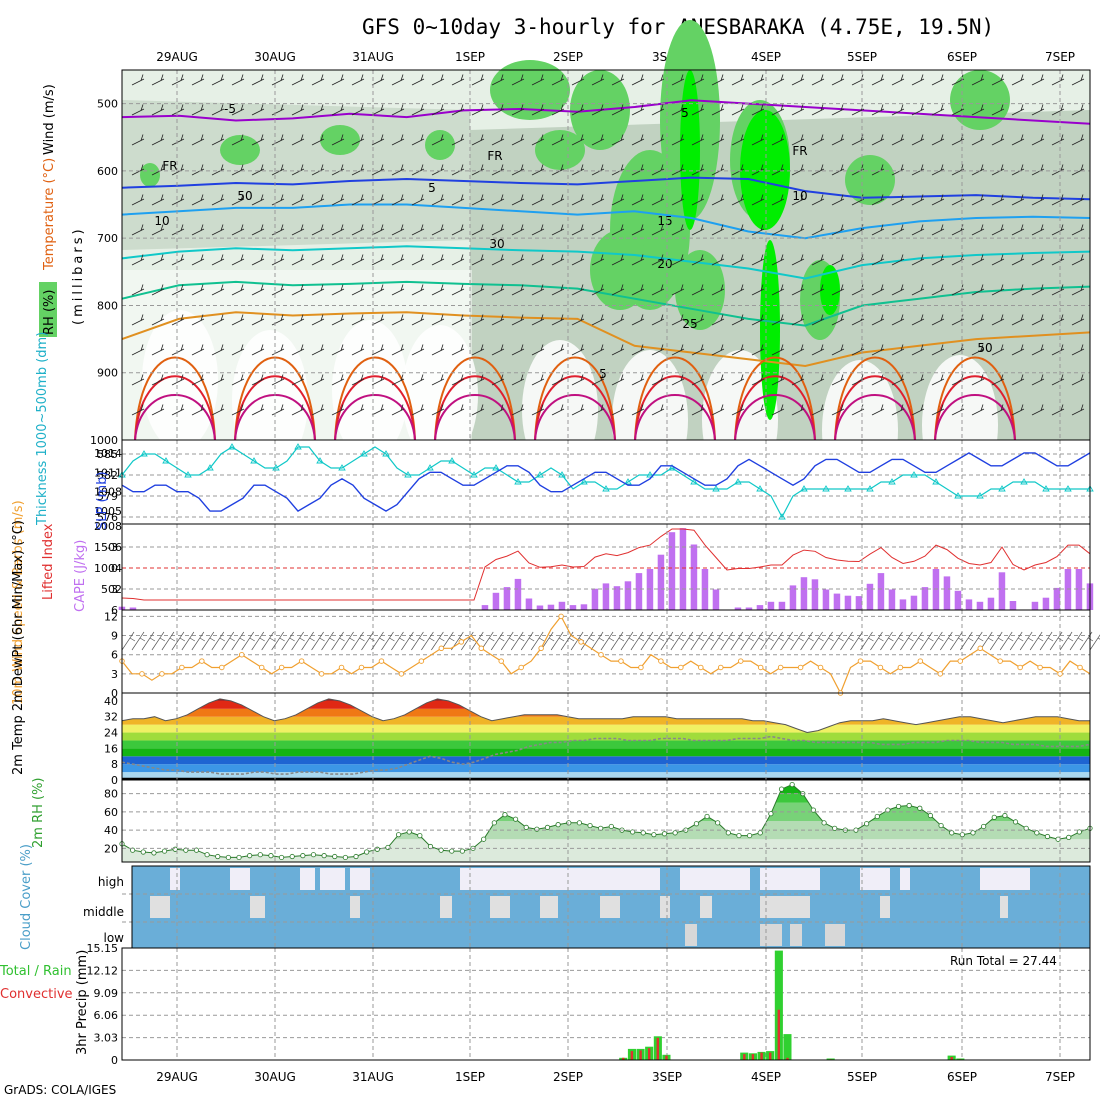 This screenshot has width=1100, height=1100. Describe the element at coordinates (560, 410) in the screenshot. I see `dry-pocket` at that location.